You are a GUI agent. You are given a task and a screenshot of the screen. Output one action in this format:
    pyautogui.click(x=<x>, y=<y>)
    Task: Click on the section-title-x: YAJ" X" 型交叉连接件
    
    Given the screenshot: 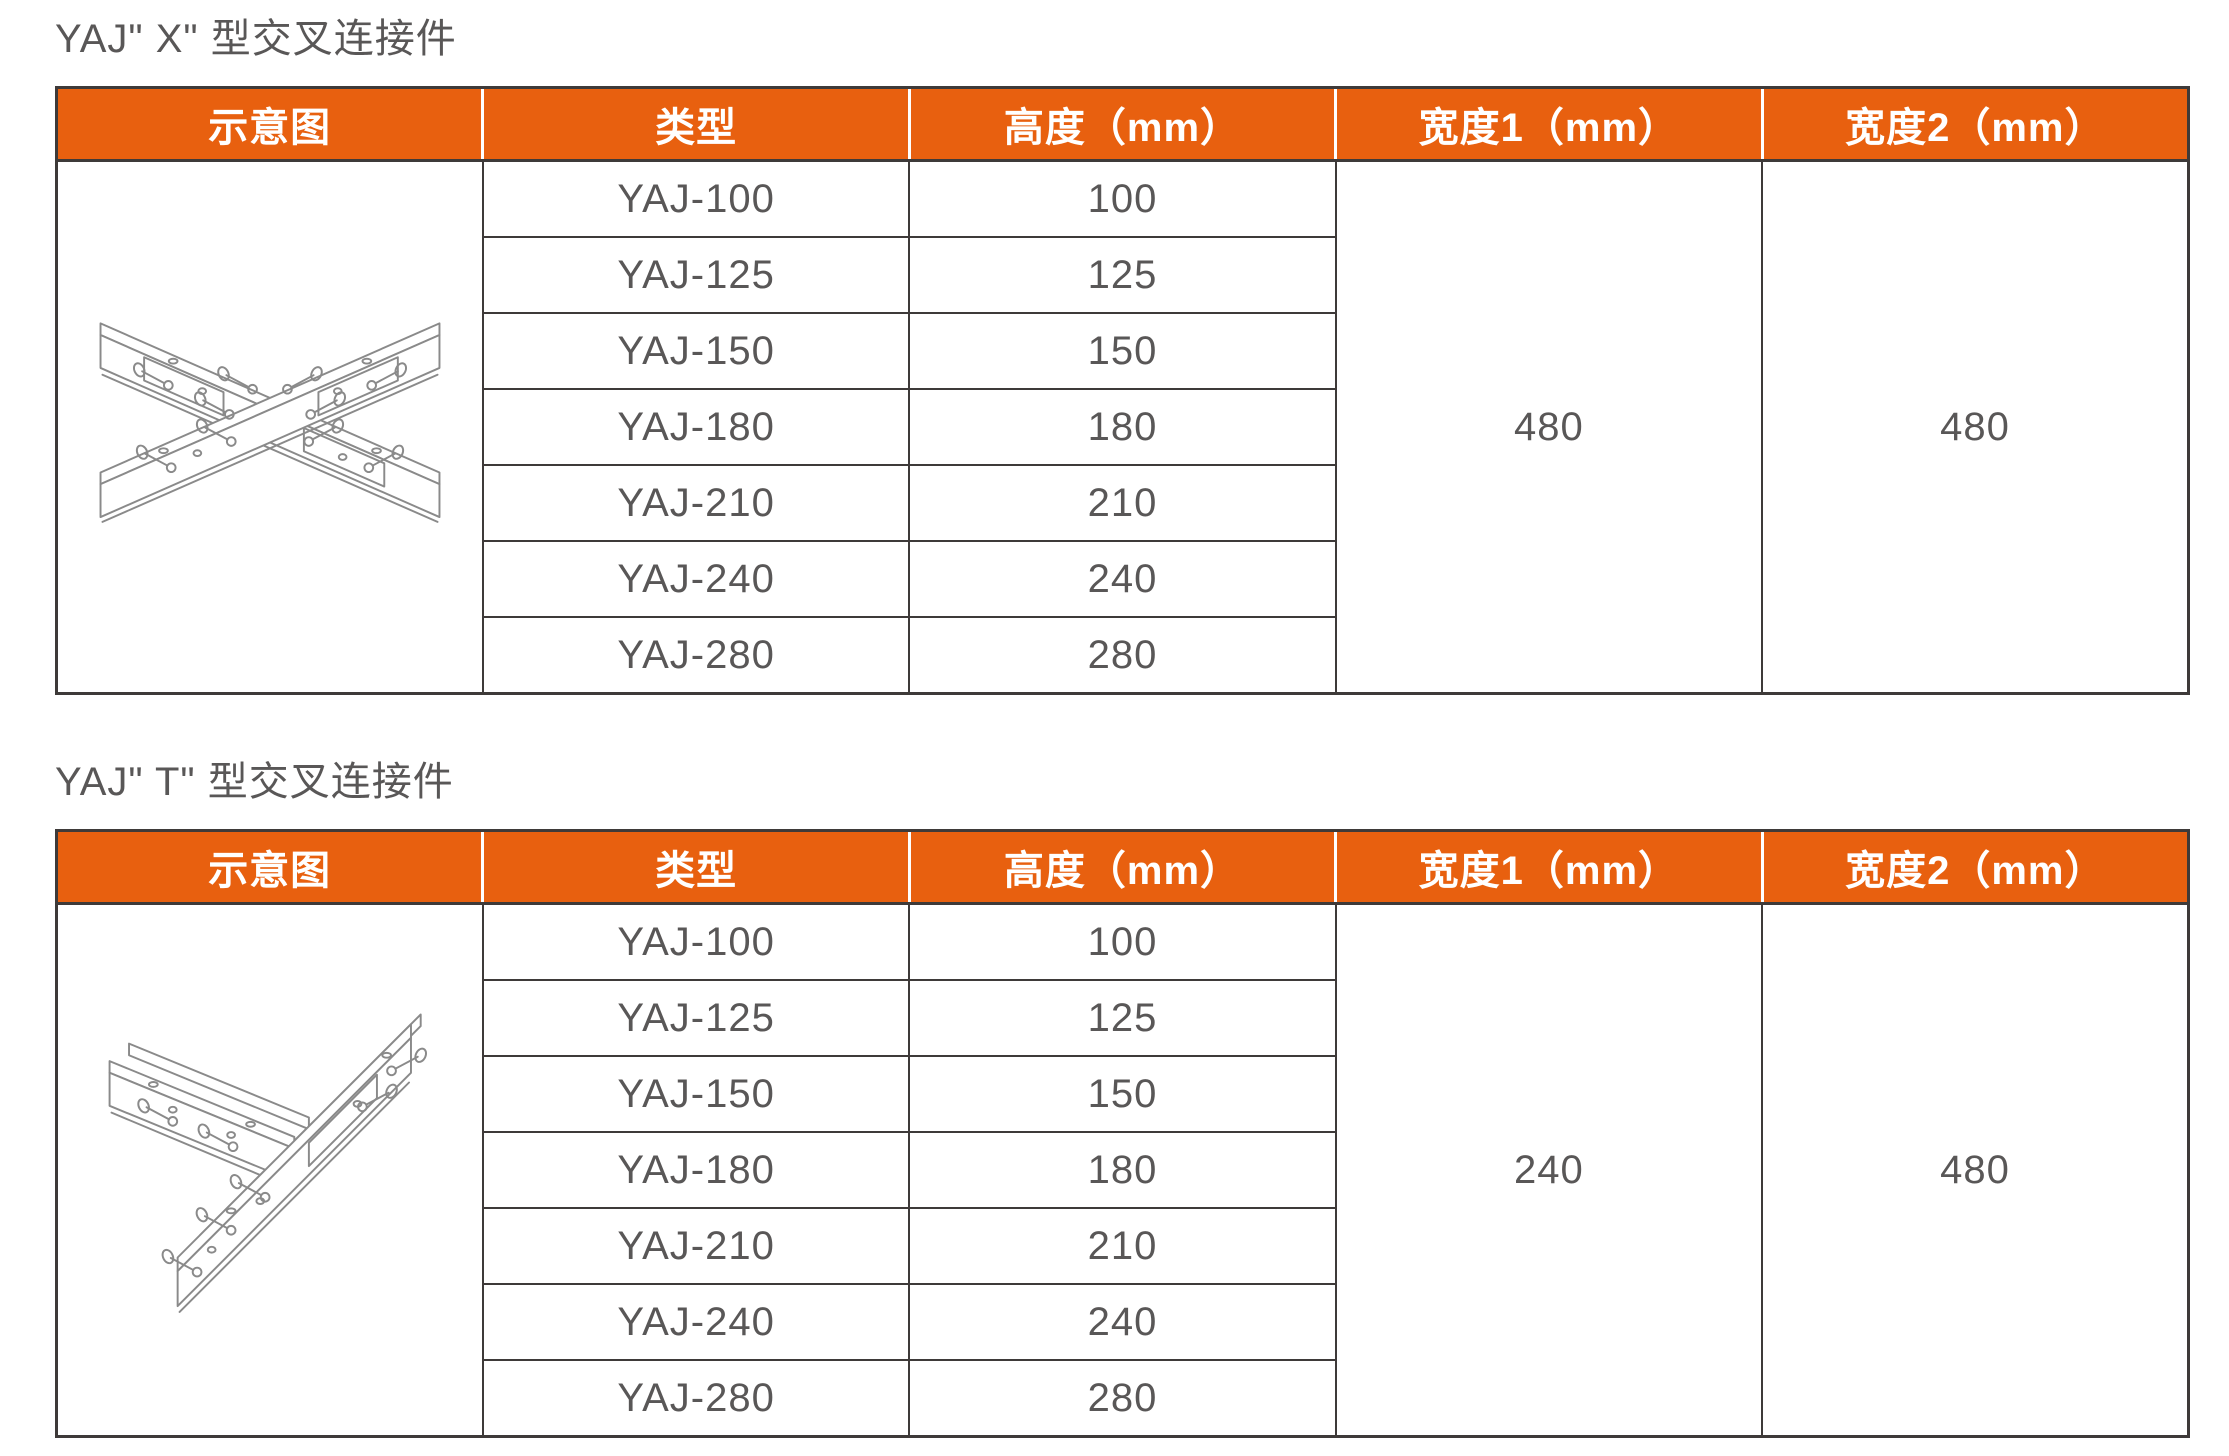 What is the action you would take?
    pyautogui.click(x=256, y=39)
    